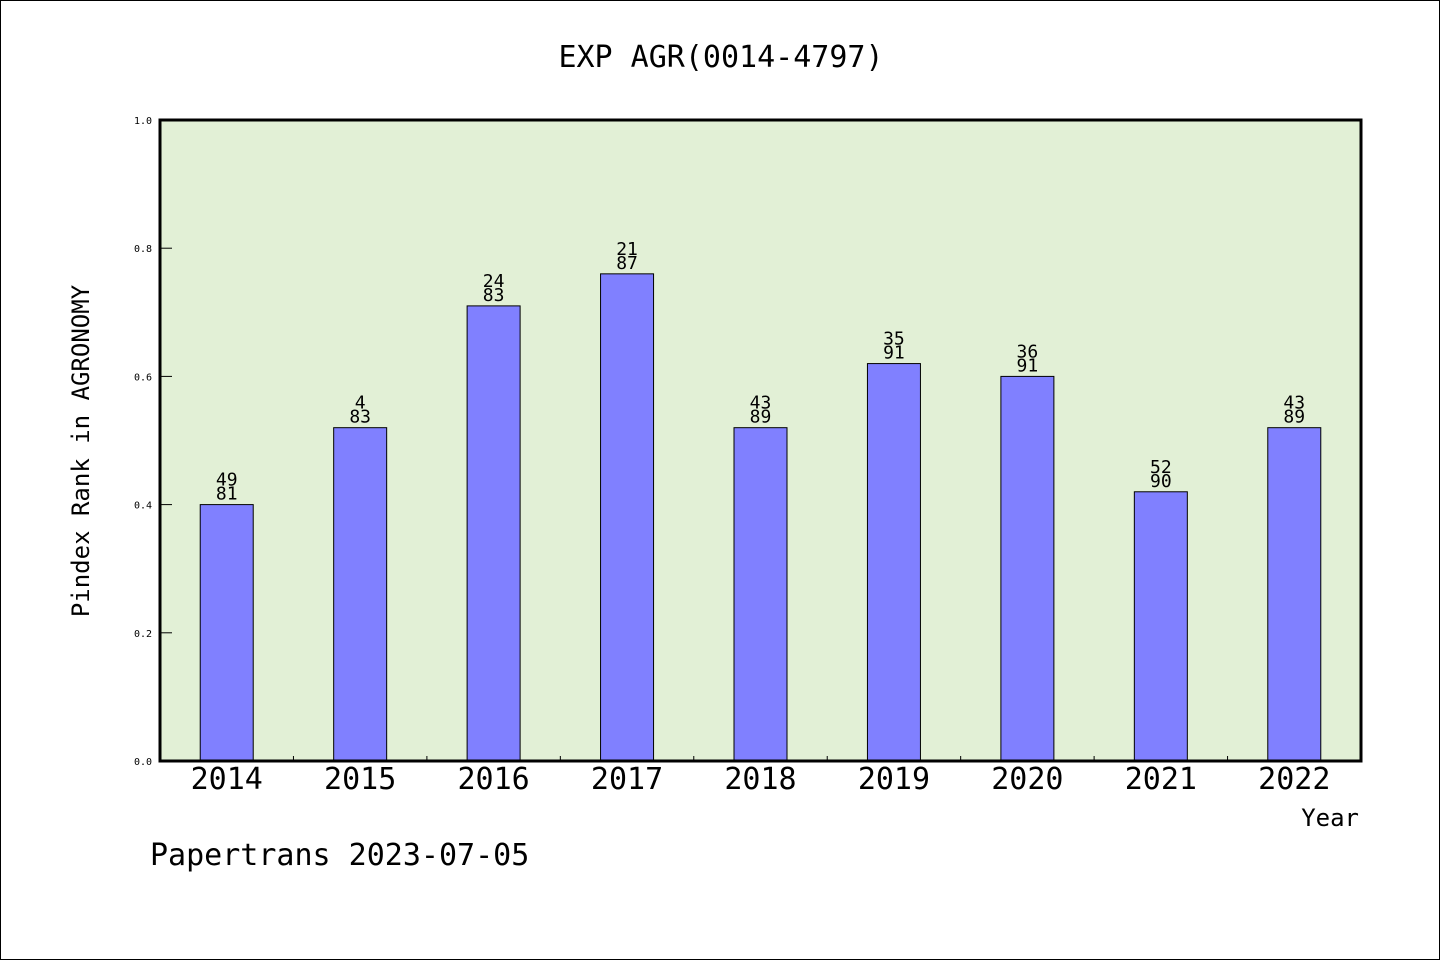 The image size is (1440, 964). Describe the element at coordinates (1161, 481) in the screenshot. I see `bar-label-bottom-2021: 90` at that location.